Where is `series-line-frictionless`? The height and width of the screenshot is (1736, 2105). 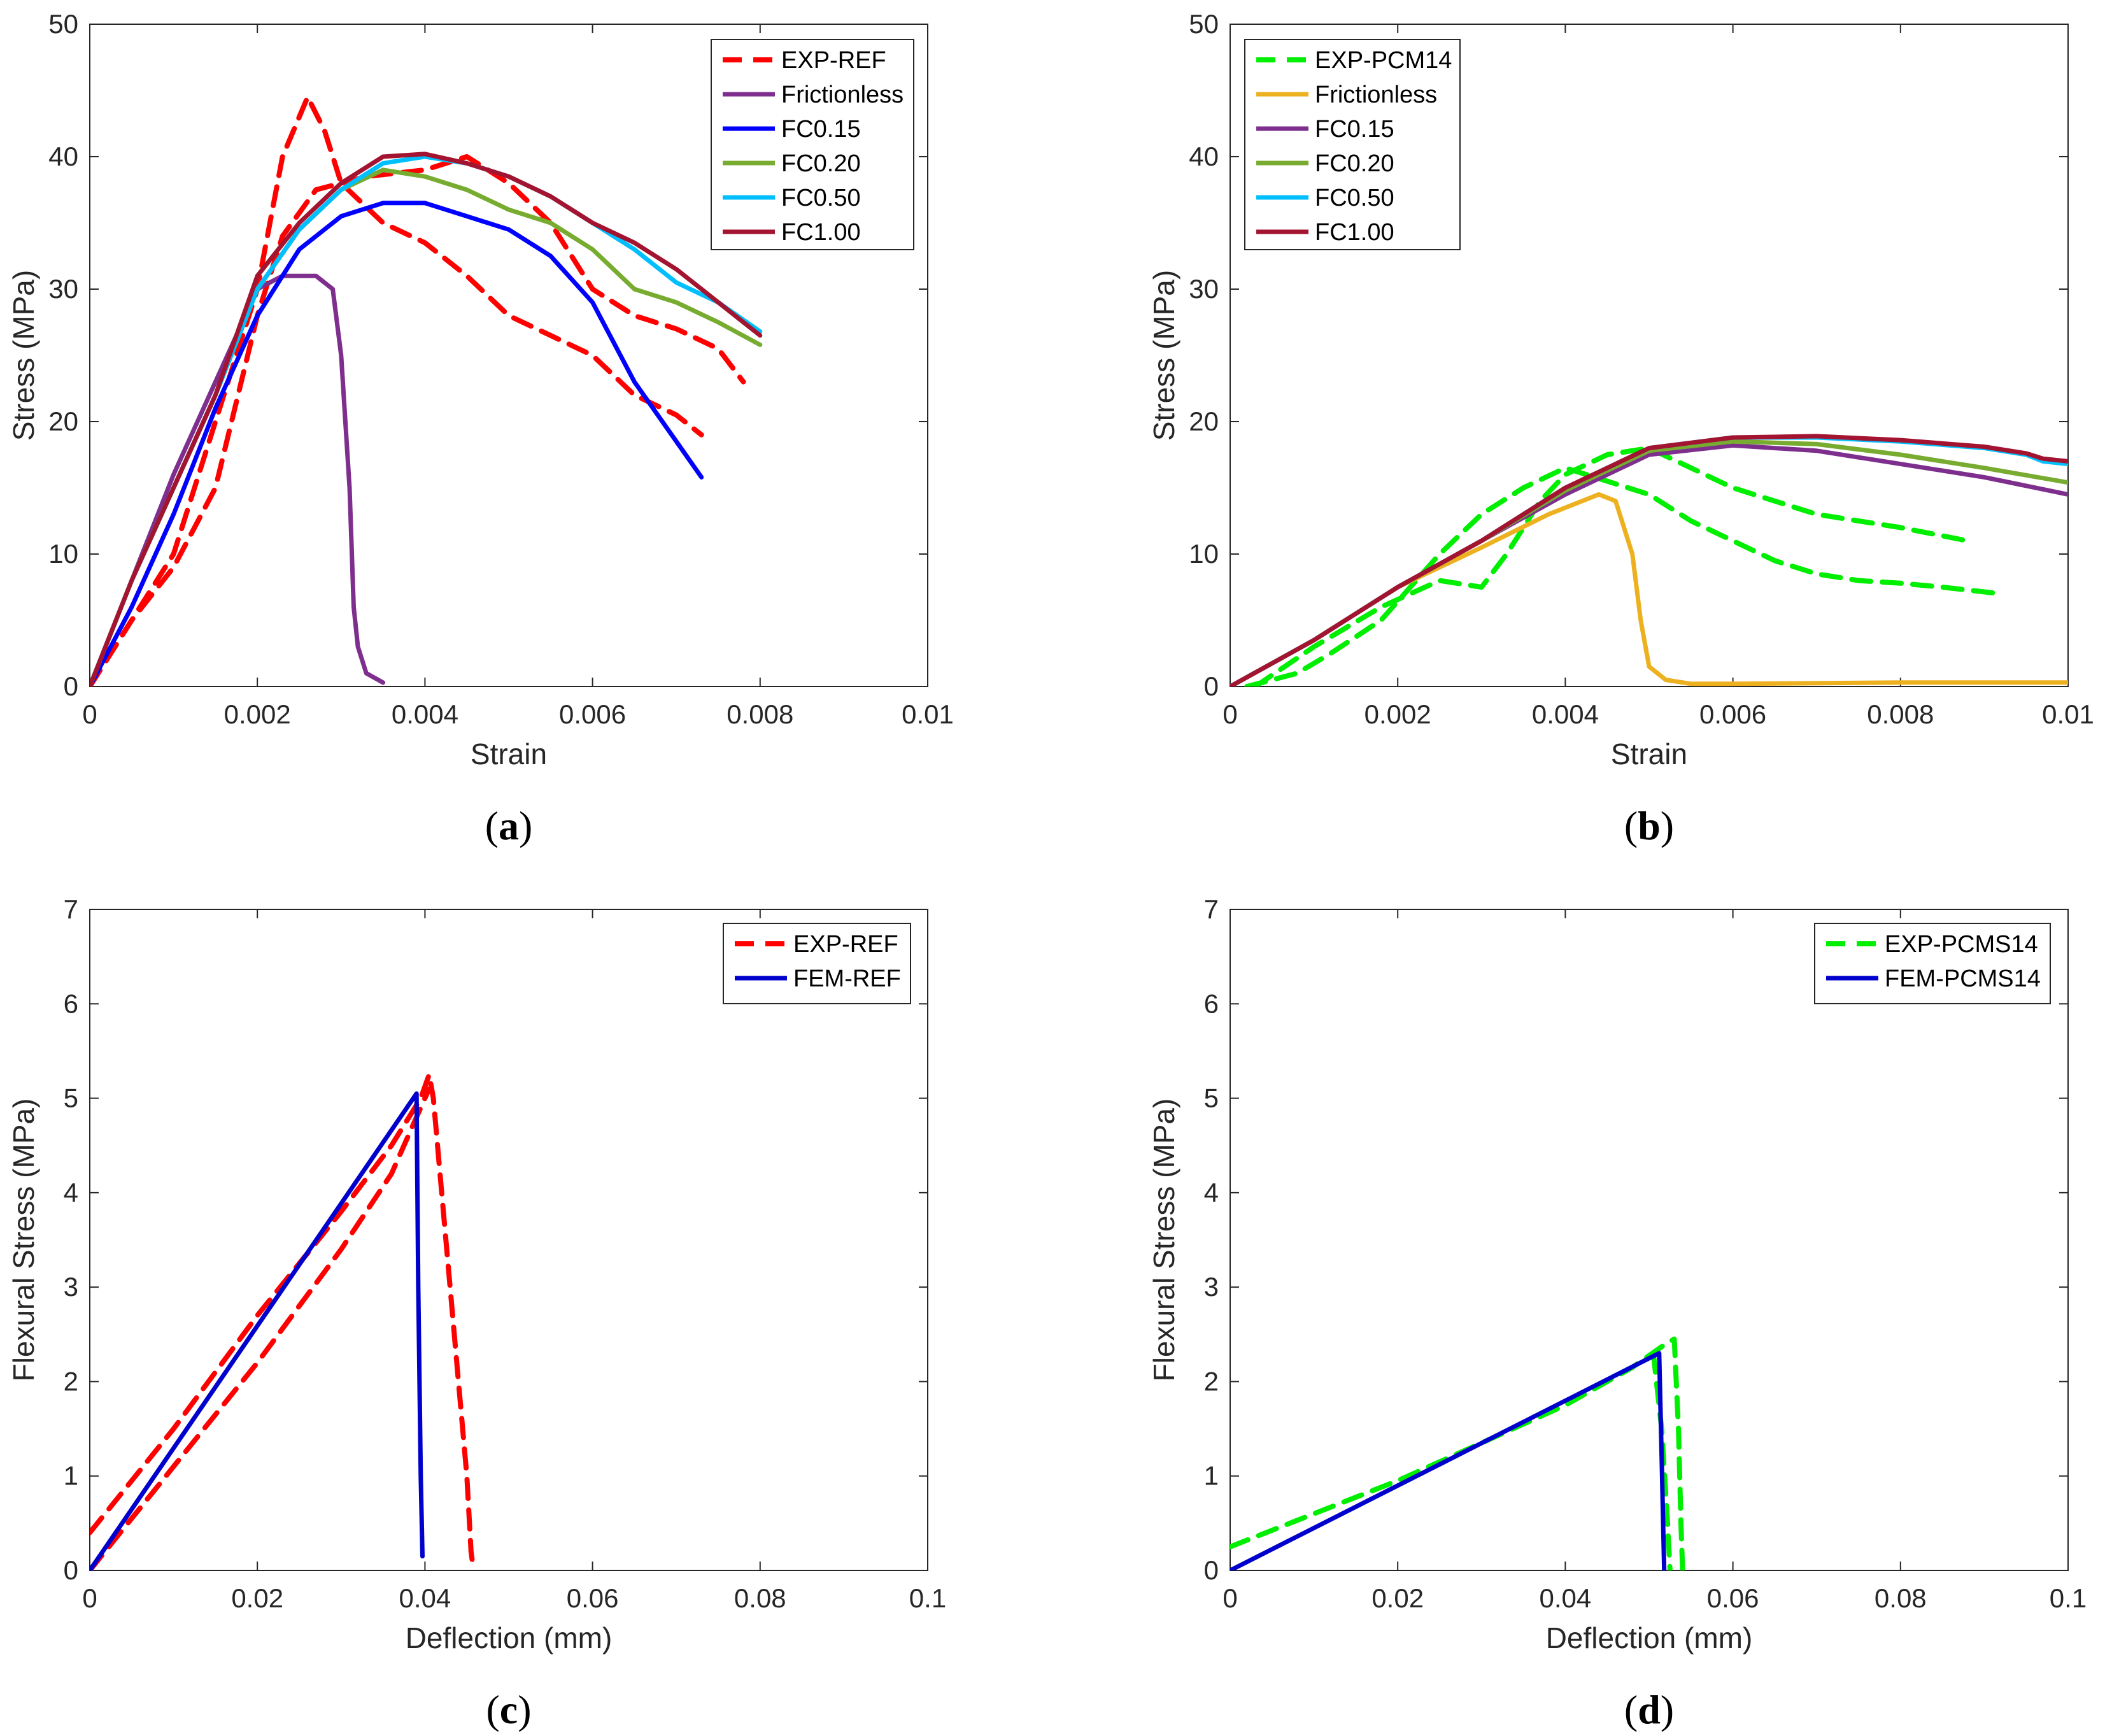
series-line-frictionless is located at coordinates (238, 480).